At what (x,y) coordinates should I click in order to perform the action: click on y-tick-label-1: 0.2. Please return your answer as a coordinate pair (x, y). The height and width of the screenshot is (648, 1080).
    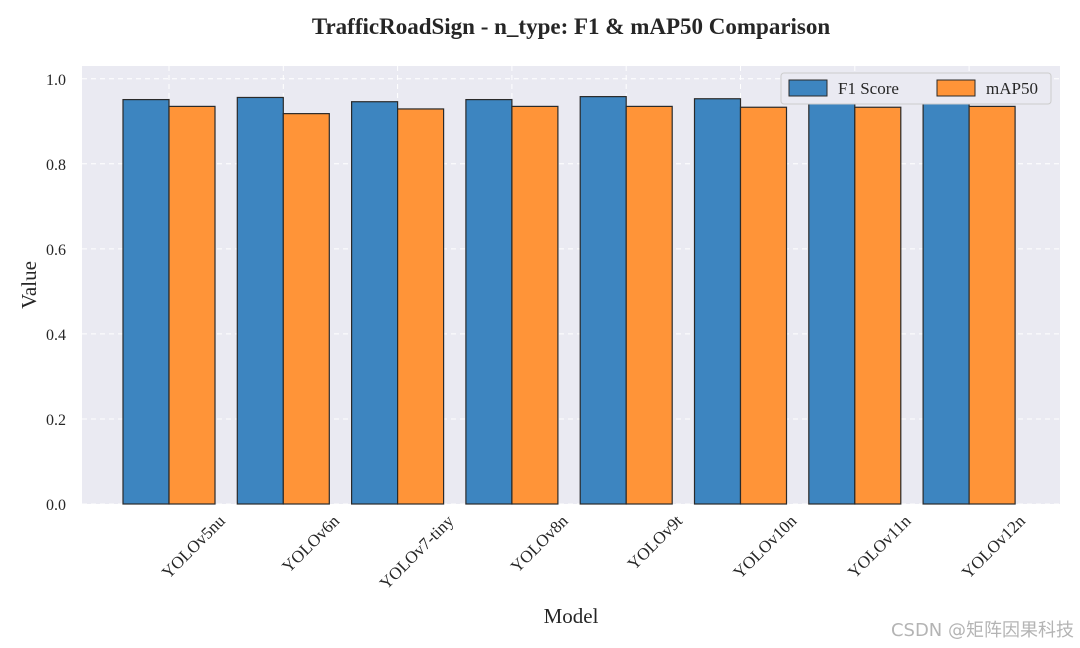
    Looking at the image, I should click on (56, 420).